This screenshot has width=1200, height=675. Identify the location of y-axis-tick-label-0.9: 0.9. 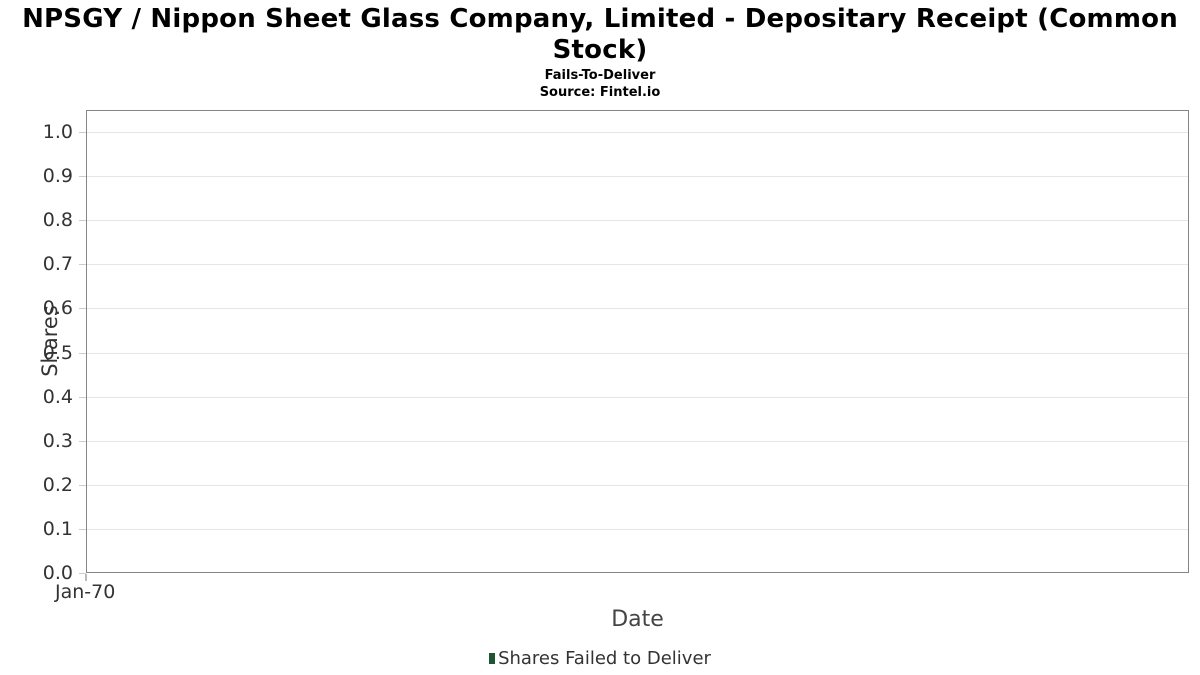
(57, 176).